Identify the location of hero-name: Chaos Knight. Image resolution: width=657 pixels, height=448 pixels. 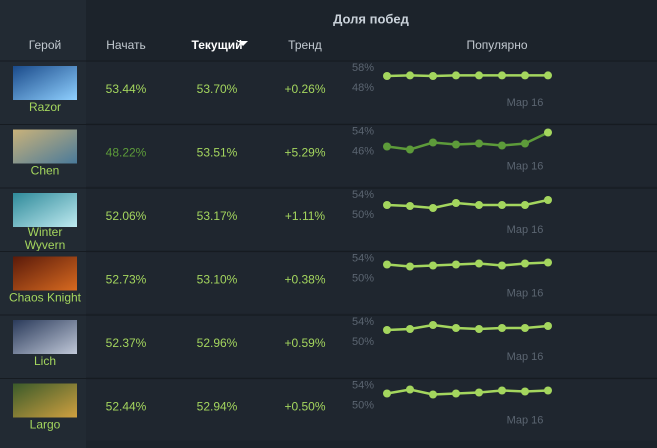
(45, 298).